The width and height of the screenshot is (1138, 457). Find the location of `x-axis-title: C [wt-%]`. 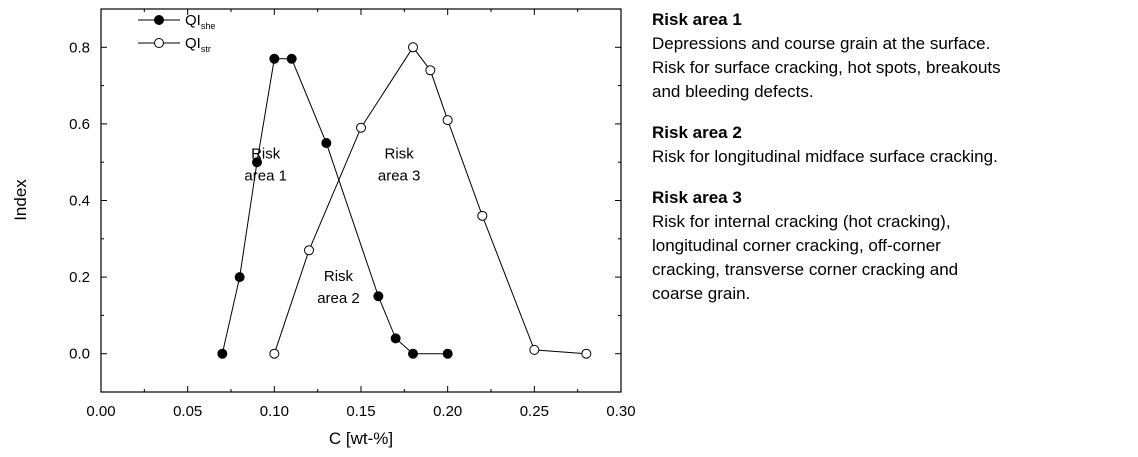

x-axis-title: C [wt-%] is located at coordinates (361, 438).